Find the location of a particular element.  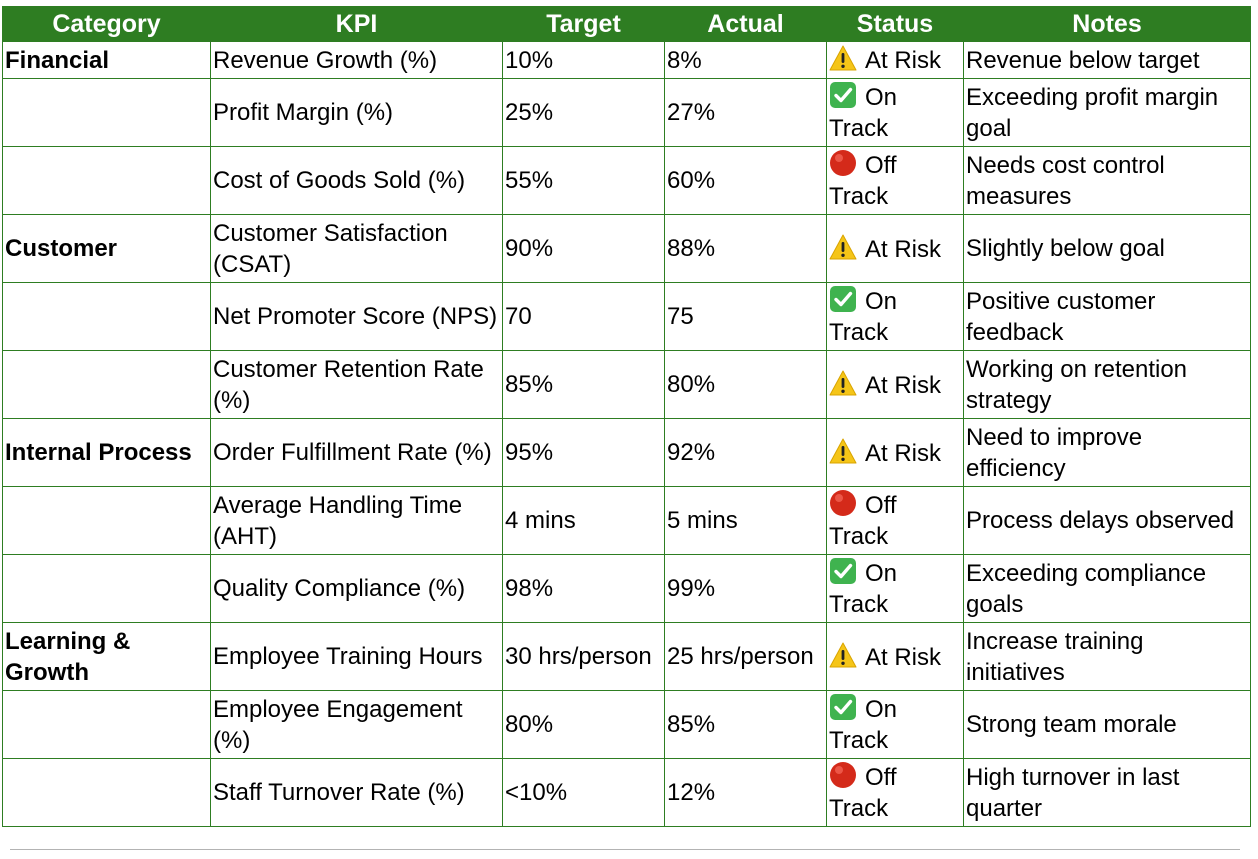

kpi-cell: Customer Retention Rate (%) is located at coordinates (356, 384).